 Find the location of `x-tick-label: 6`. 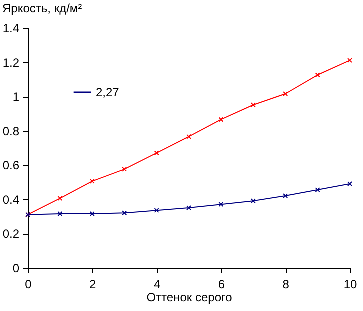

x-tick-label: 6 is located at coordinates (222, 285).